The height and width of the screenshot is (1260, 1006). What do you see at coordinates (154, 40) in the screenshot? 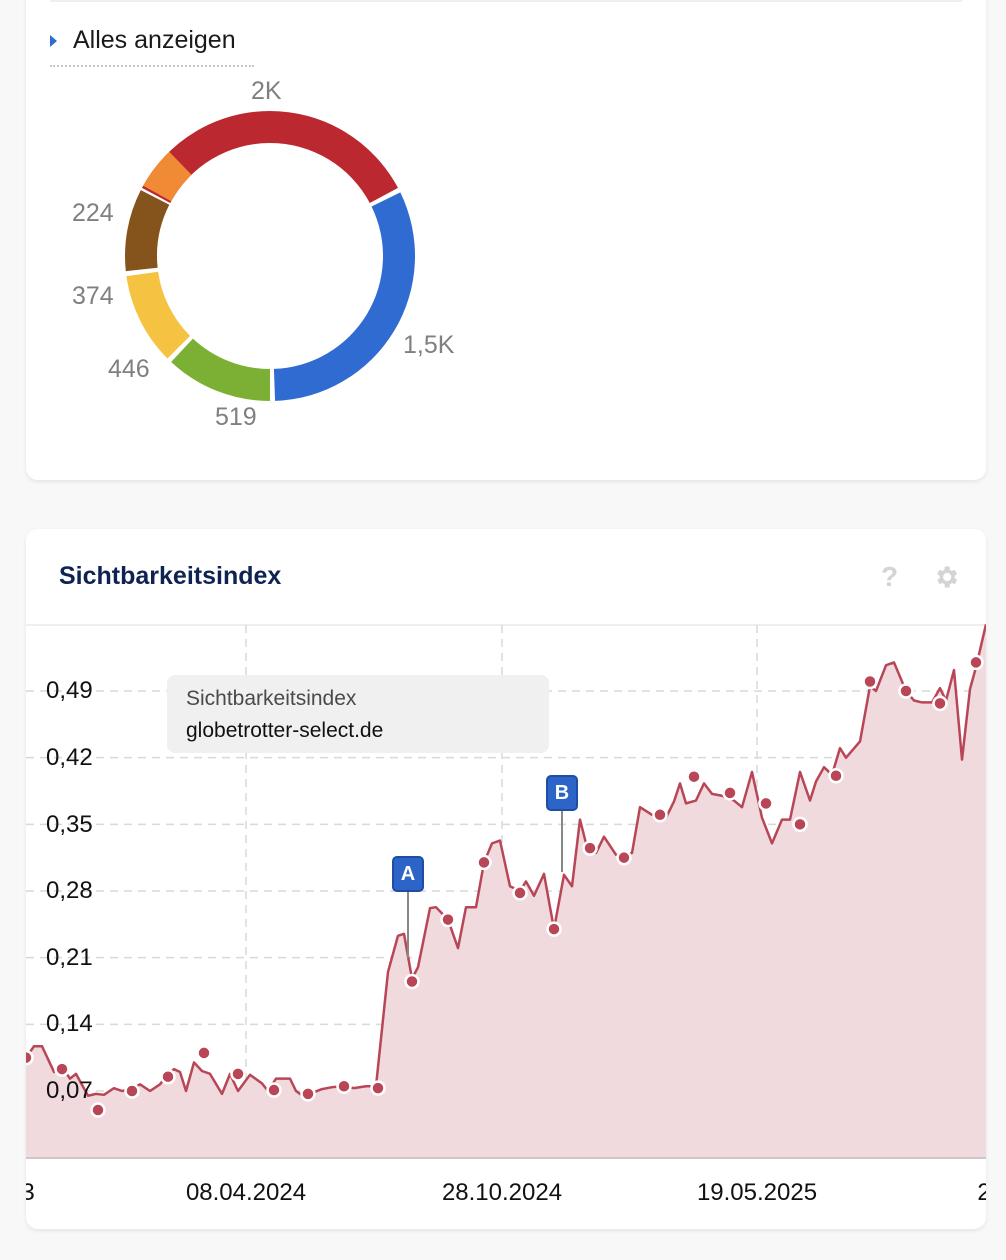
I see `show-all-label: Alles anzeigen` at bounding box center [154, 40].